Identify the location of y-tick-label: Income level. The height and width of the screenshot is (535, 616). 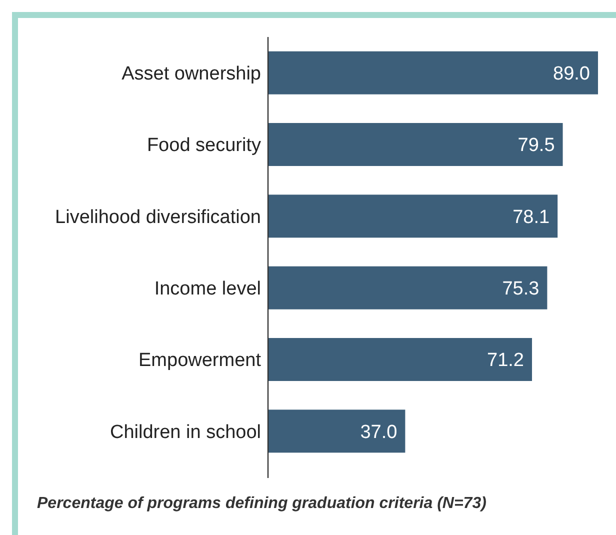
(207, 289).